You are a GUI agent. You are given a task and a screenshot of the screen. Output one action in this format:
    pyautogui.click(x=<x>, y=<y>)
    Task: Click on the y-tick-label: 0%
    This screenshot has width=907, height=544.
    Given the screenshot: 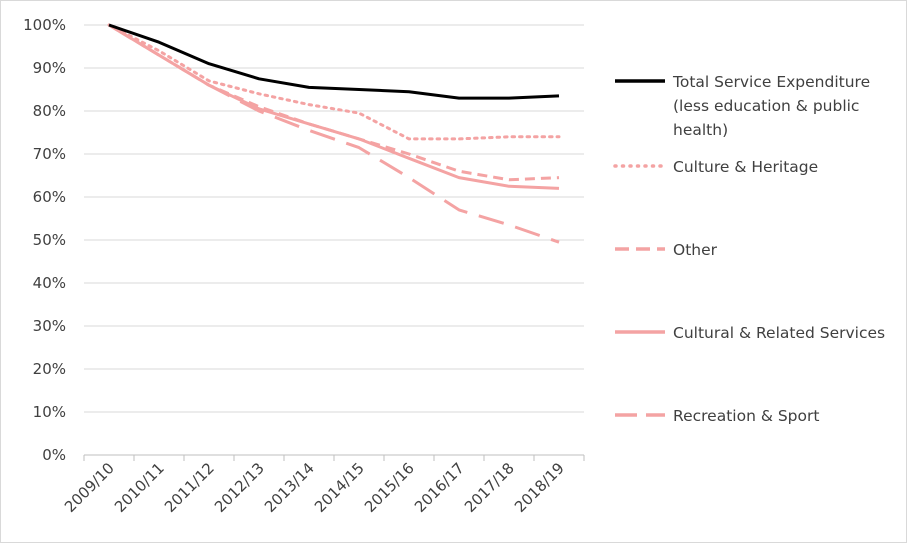 What is the action you would take?
    pyautogui.click(x=54, y=455)
    